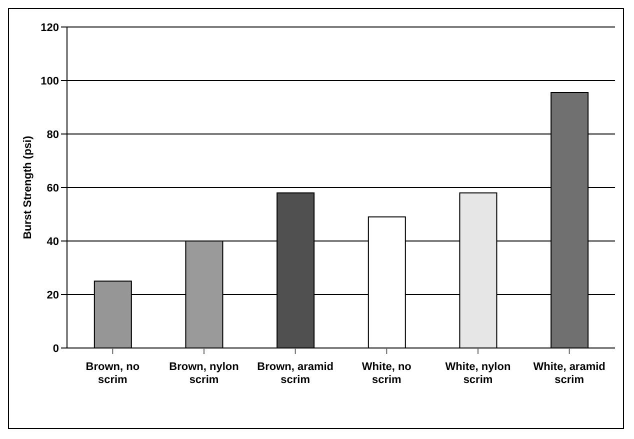 This screenshot has height=439, width=634. I want to click on y-tick-label: 80, so click(52, 134).